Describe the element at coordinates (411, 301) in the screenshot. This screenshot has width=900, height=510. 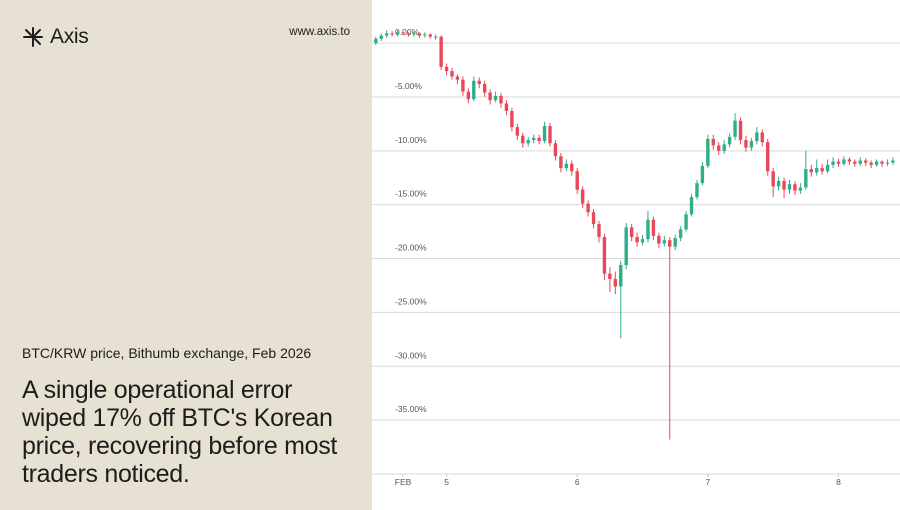
I see `y-tick-label: -25.00%` at that location.